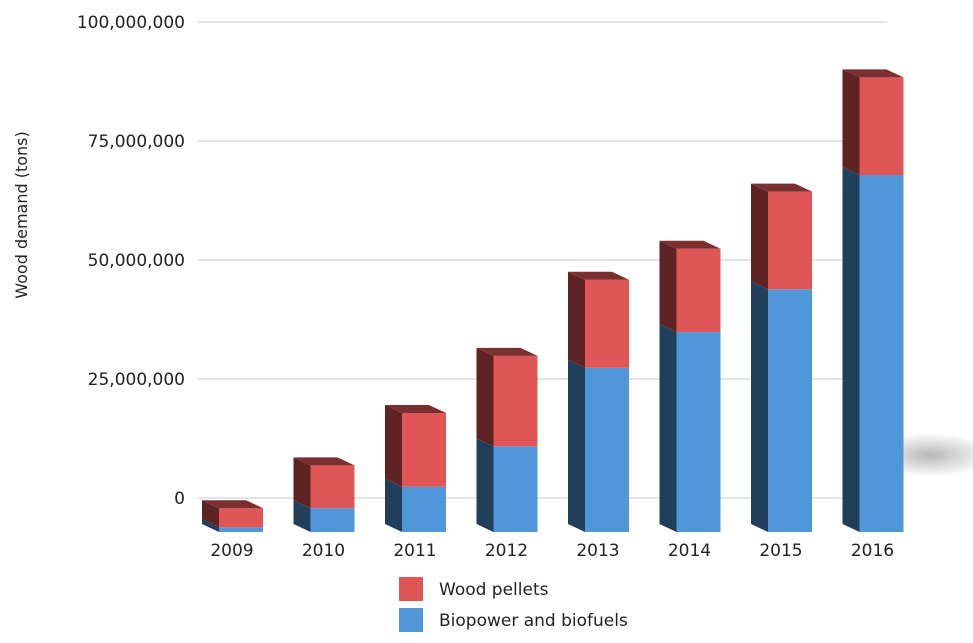 Image resolution: width=973 pixels, height=643 pixels. What do you see at coordinates (136, 380) in the screenshot?
I see `y-tick-label: 25,000,000` at bounding box center [136, 380].